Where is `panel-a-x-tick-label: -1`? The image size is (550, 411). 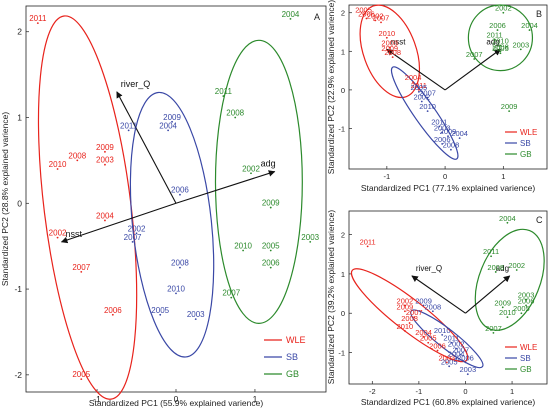 panel-a-x-tick-label: -1 is located at coordinates (97, 399).